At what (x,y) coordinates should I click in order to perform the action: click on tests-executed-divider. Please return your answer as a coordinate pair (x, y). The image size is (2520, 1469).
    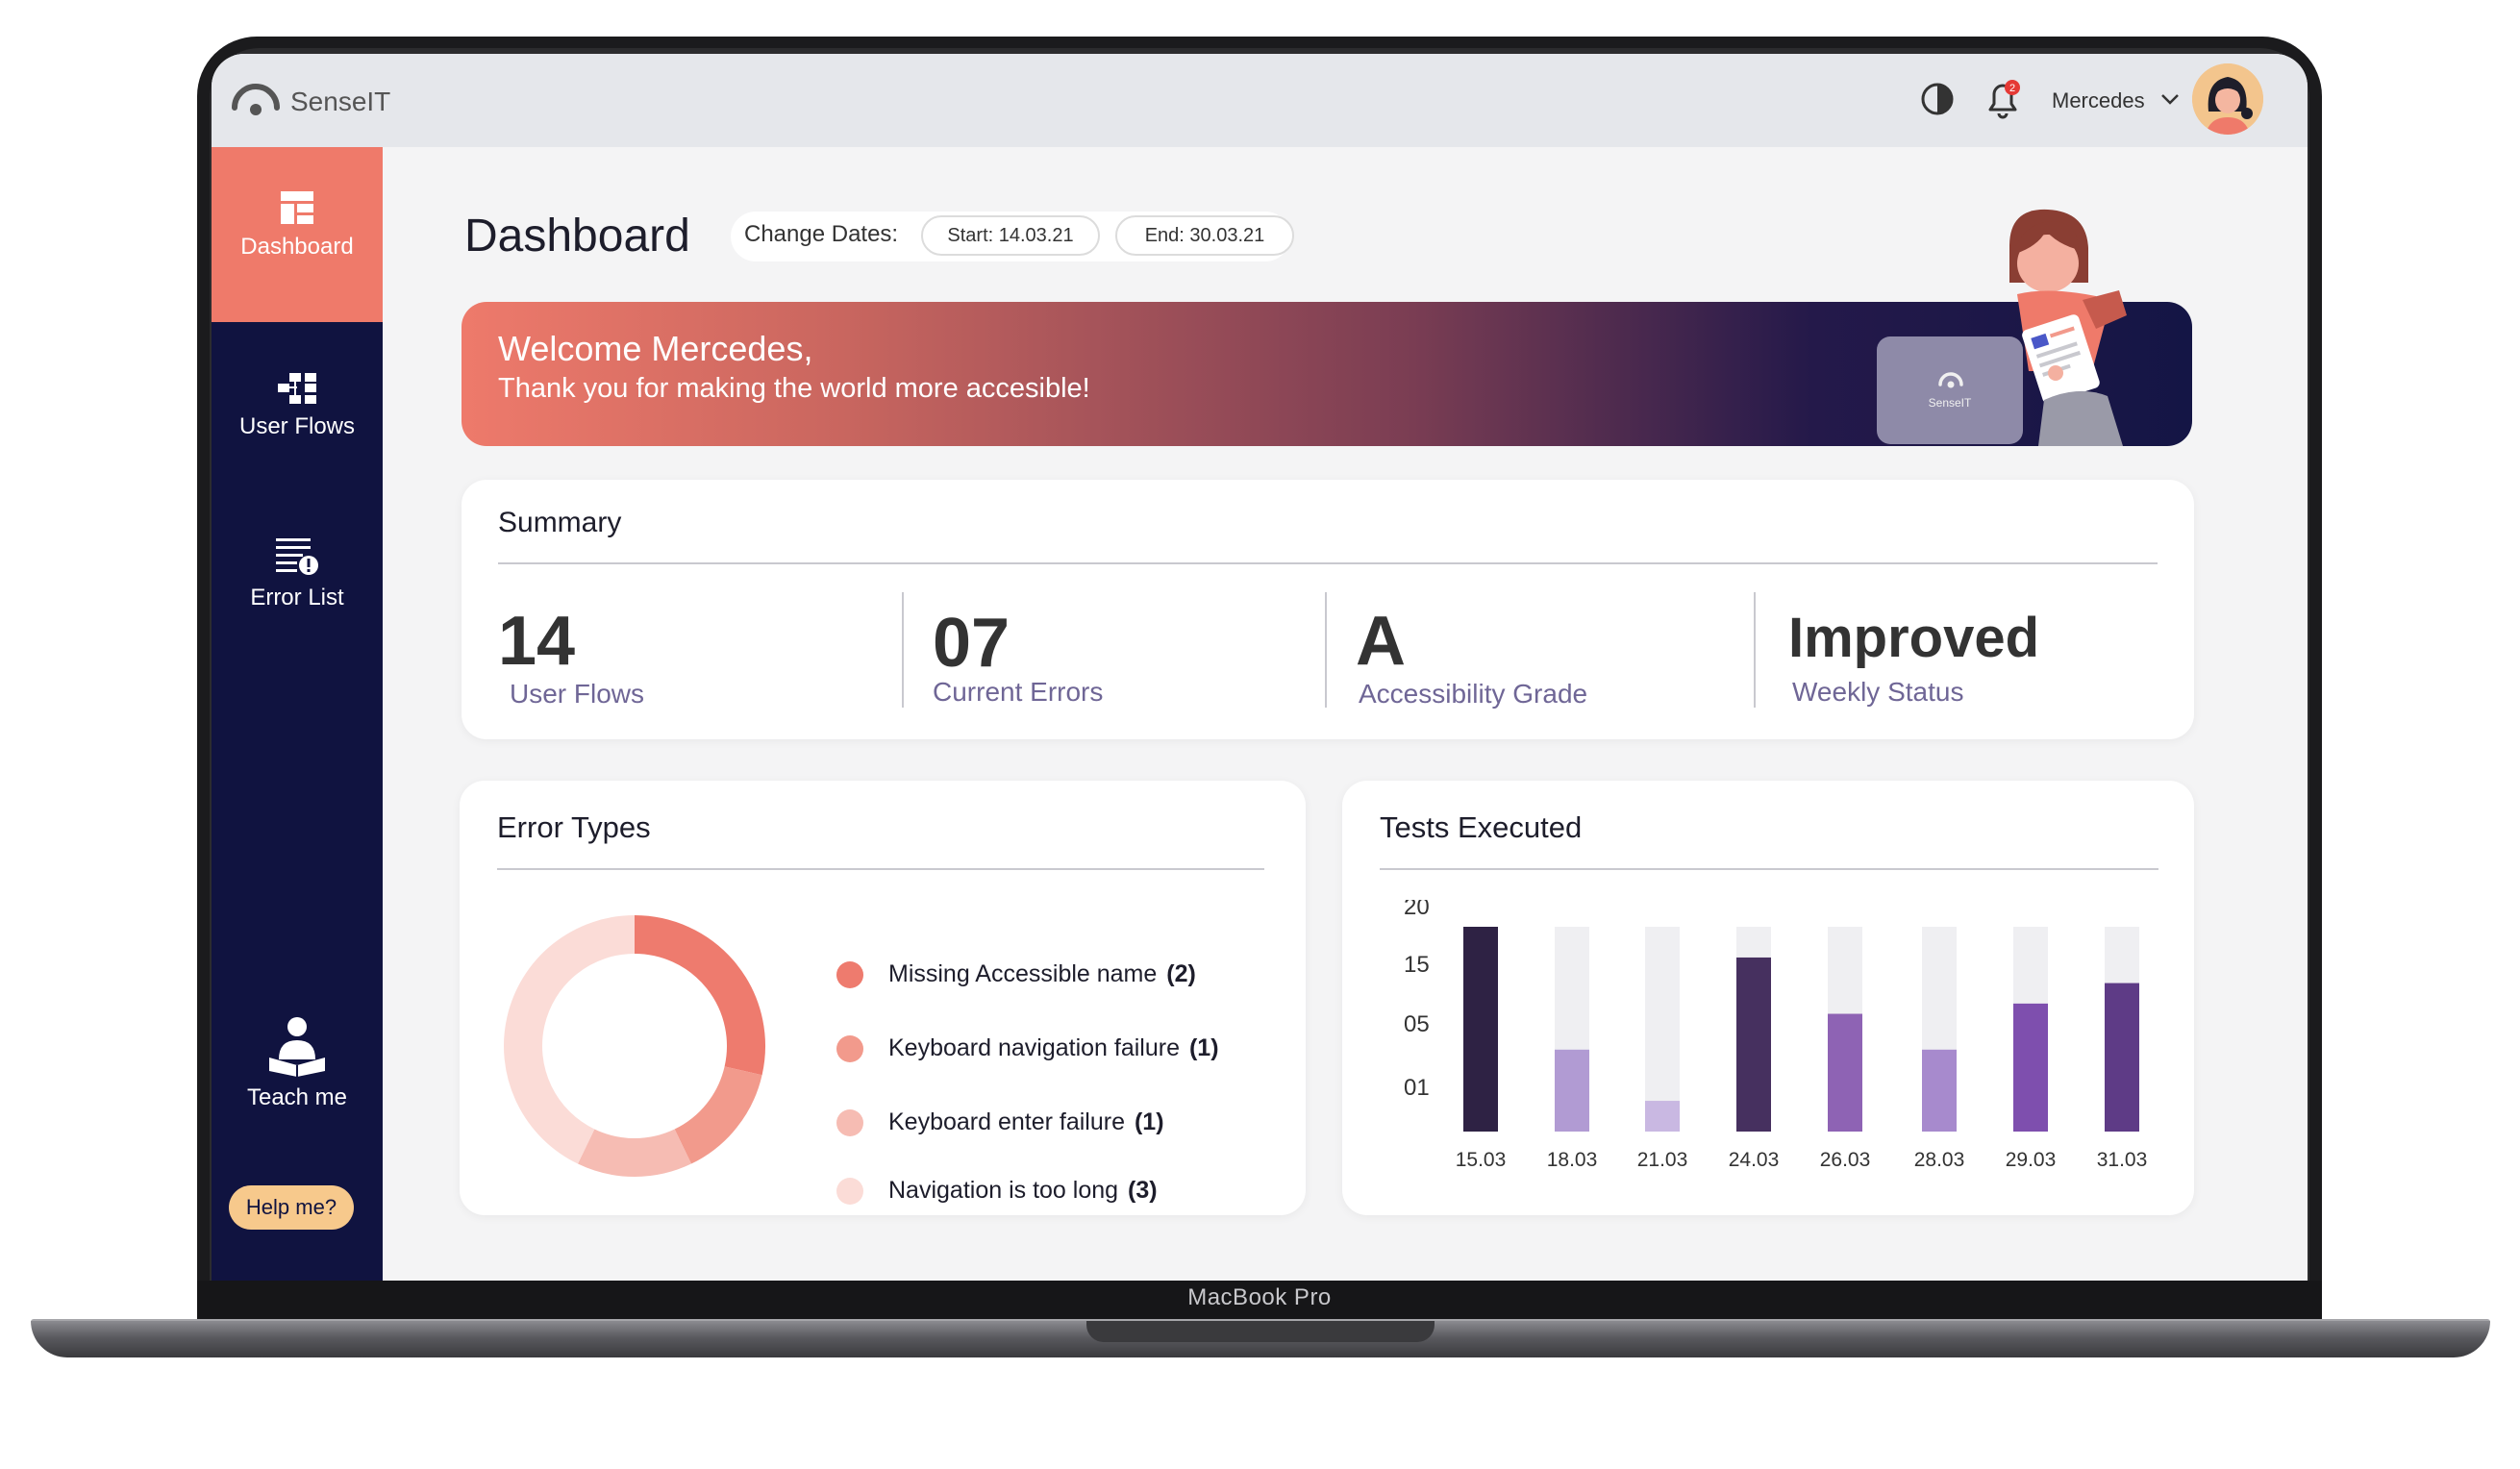
    Looking at the image, I should click on (1769, 869).